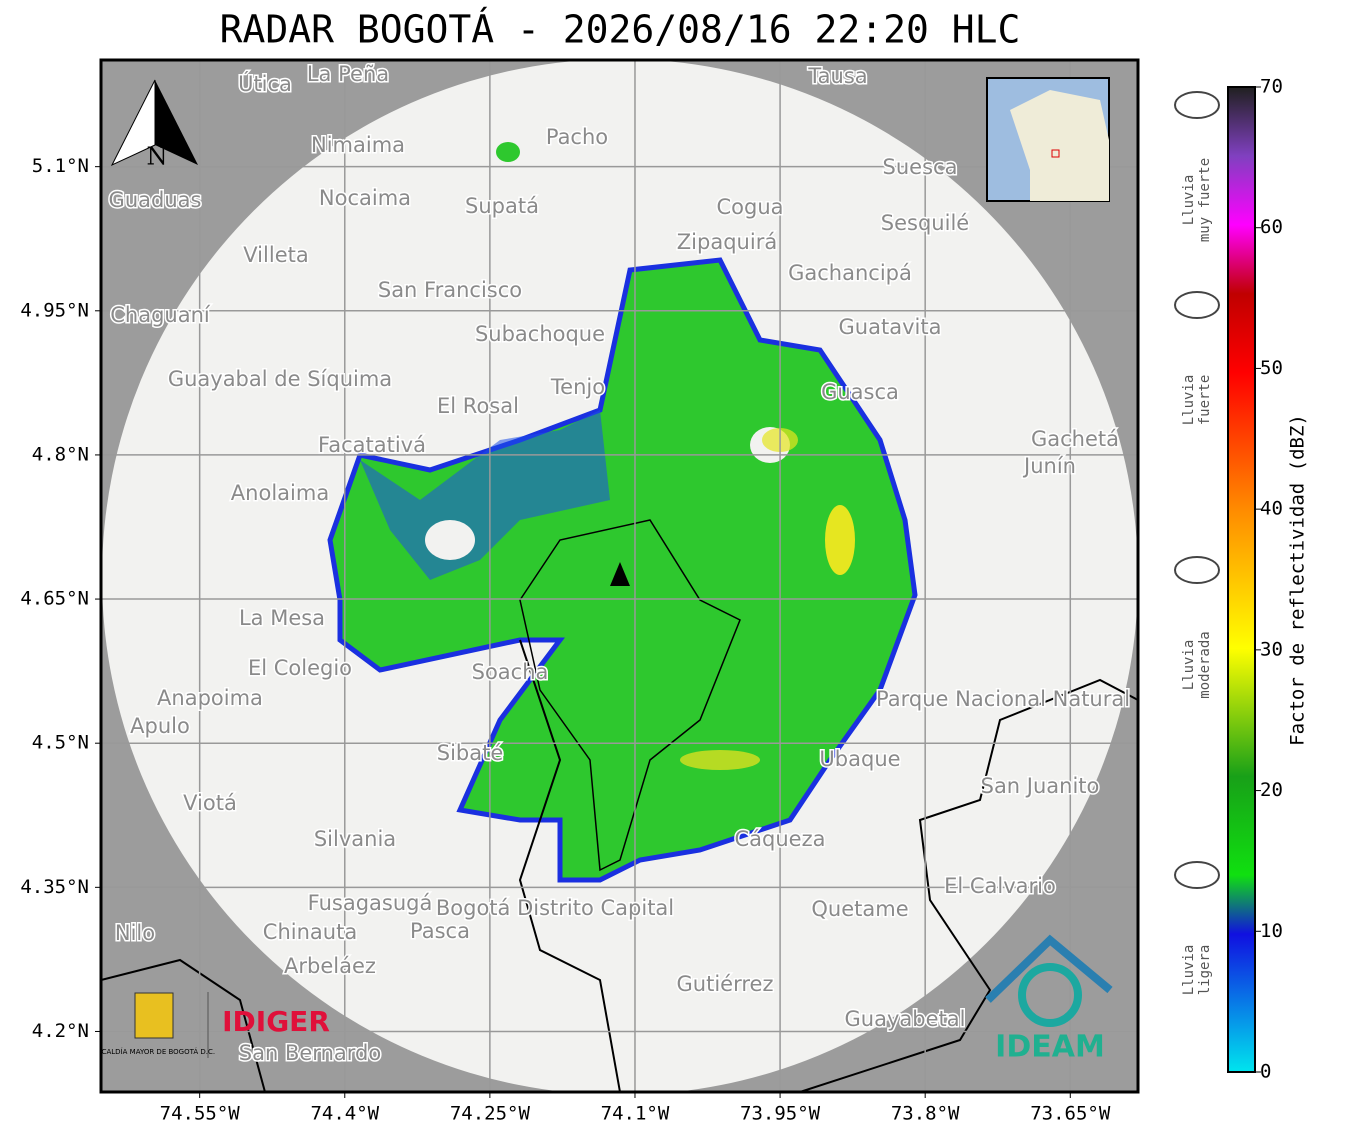  I want to click on north-label: N, so click(157, 157).